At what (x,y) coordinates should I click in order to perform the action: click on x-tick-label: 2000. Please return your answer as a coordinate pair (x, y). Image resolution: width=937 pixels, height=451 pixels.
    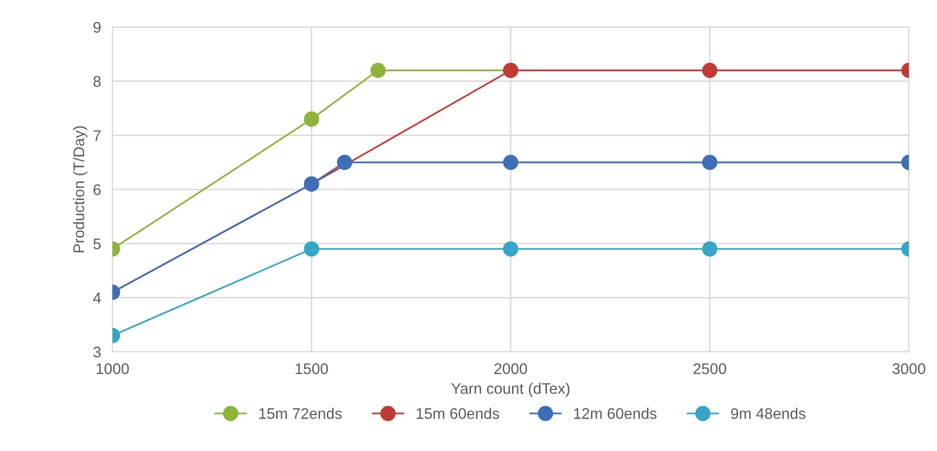
    Looking at the image, I should click on (511, 368).